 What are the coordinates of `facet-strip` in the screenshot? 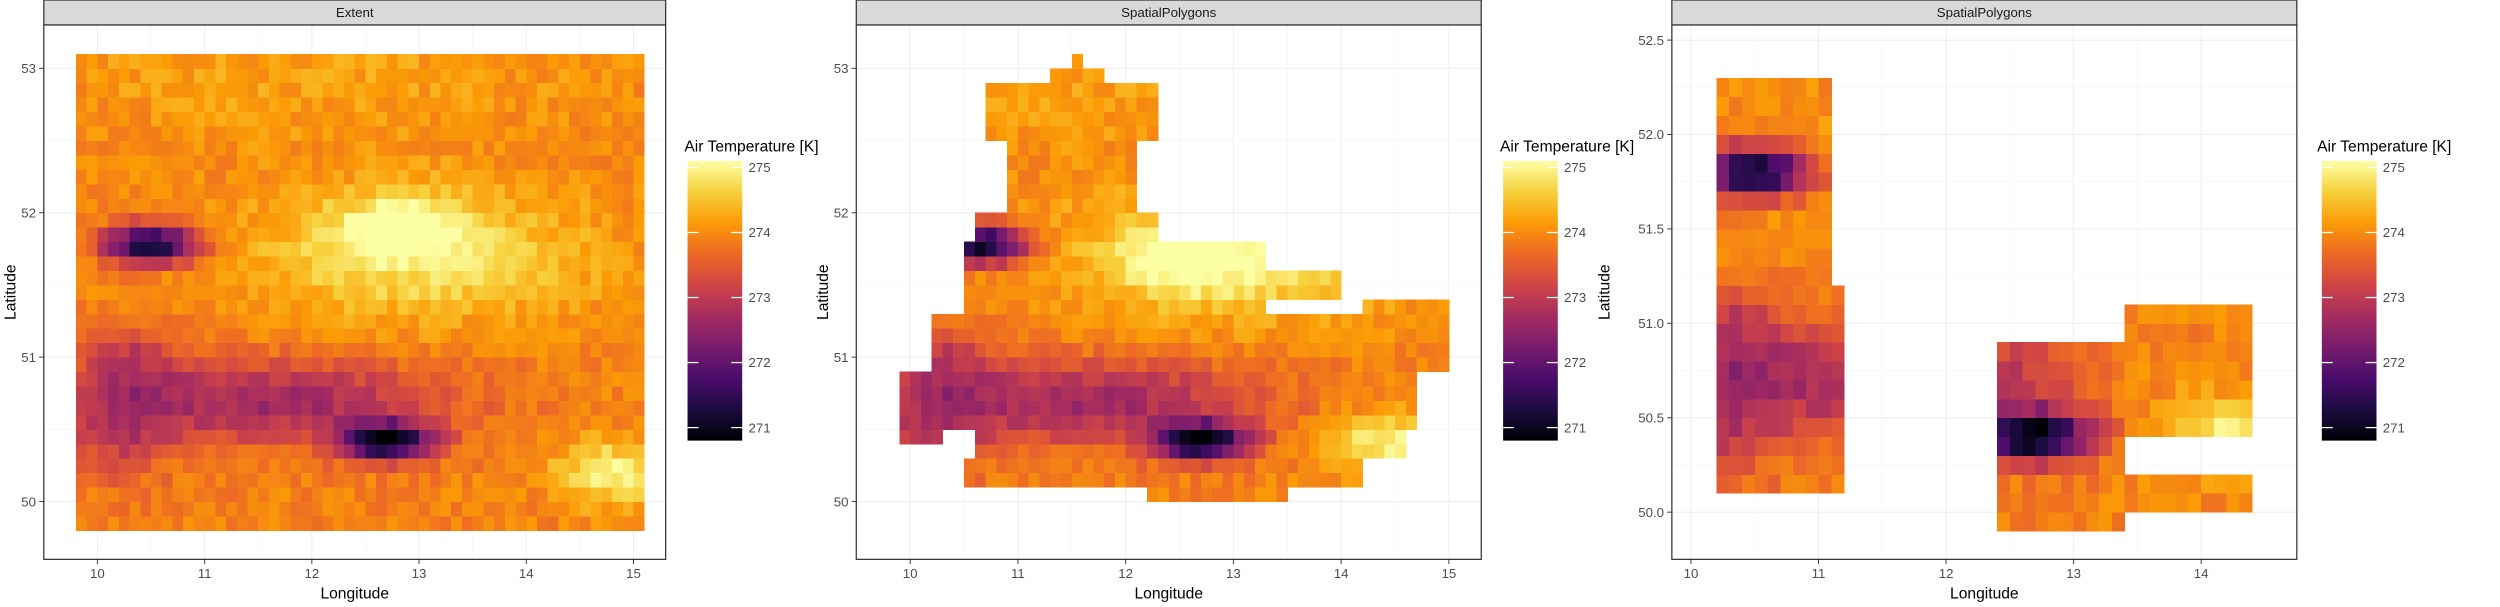 It's located at (1168, 13).